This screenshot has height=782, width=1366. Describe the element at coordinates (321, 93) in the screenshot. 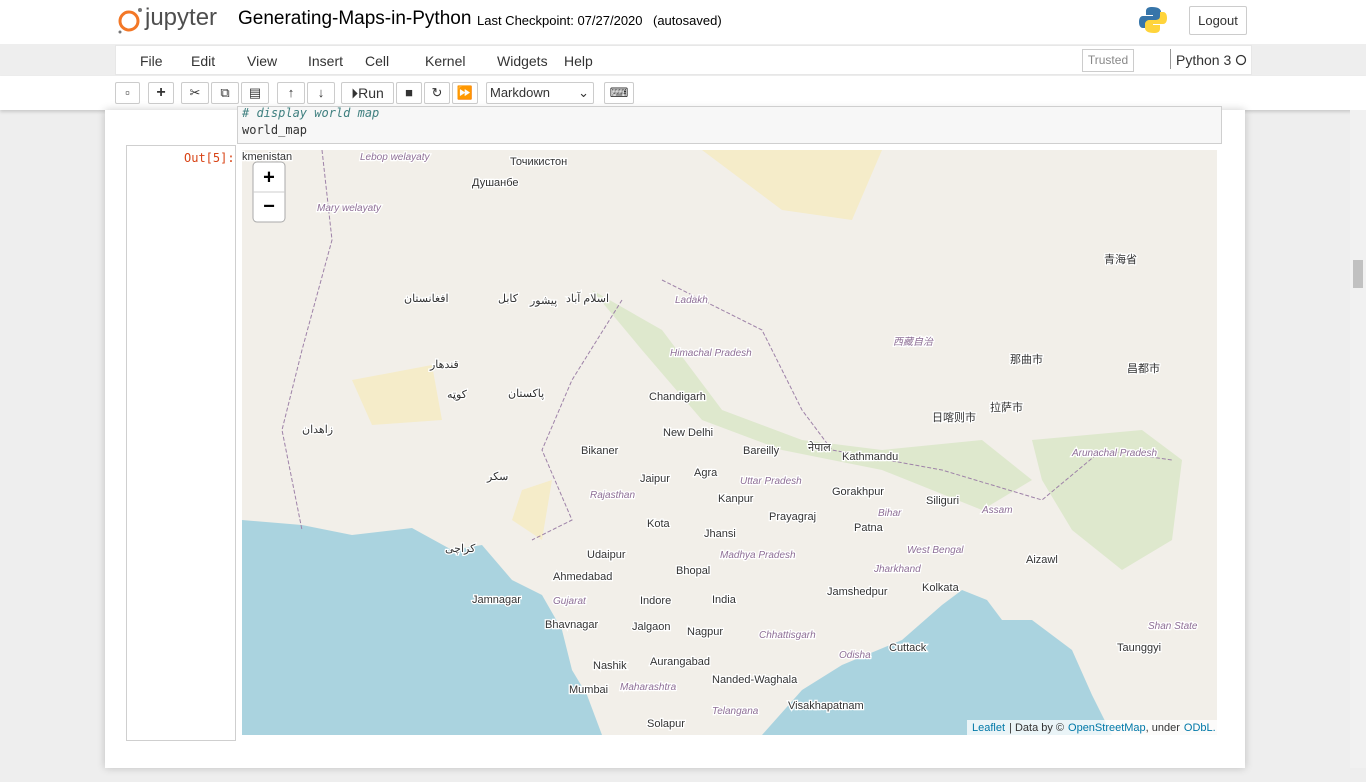

I see `move-down-button: ↓` at that location.